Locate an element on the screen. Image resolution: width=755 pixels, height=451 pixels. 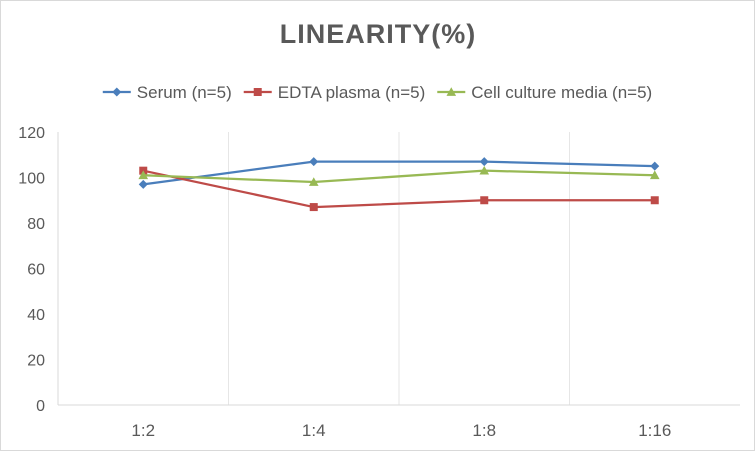
y-tick-label: 40 is located at coordinates (36, 315).